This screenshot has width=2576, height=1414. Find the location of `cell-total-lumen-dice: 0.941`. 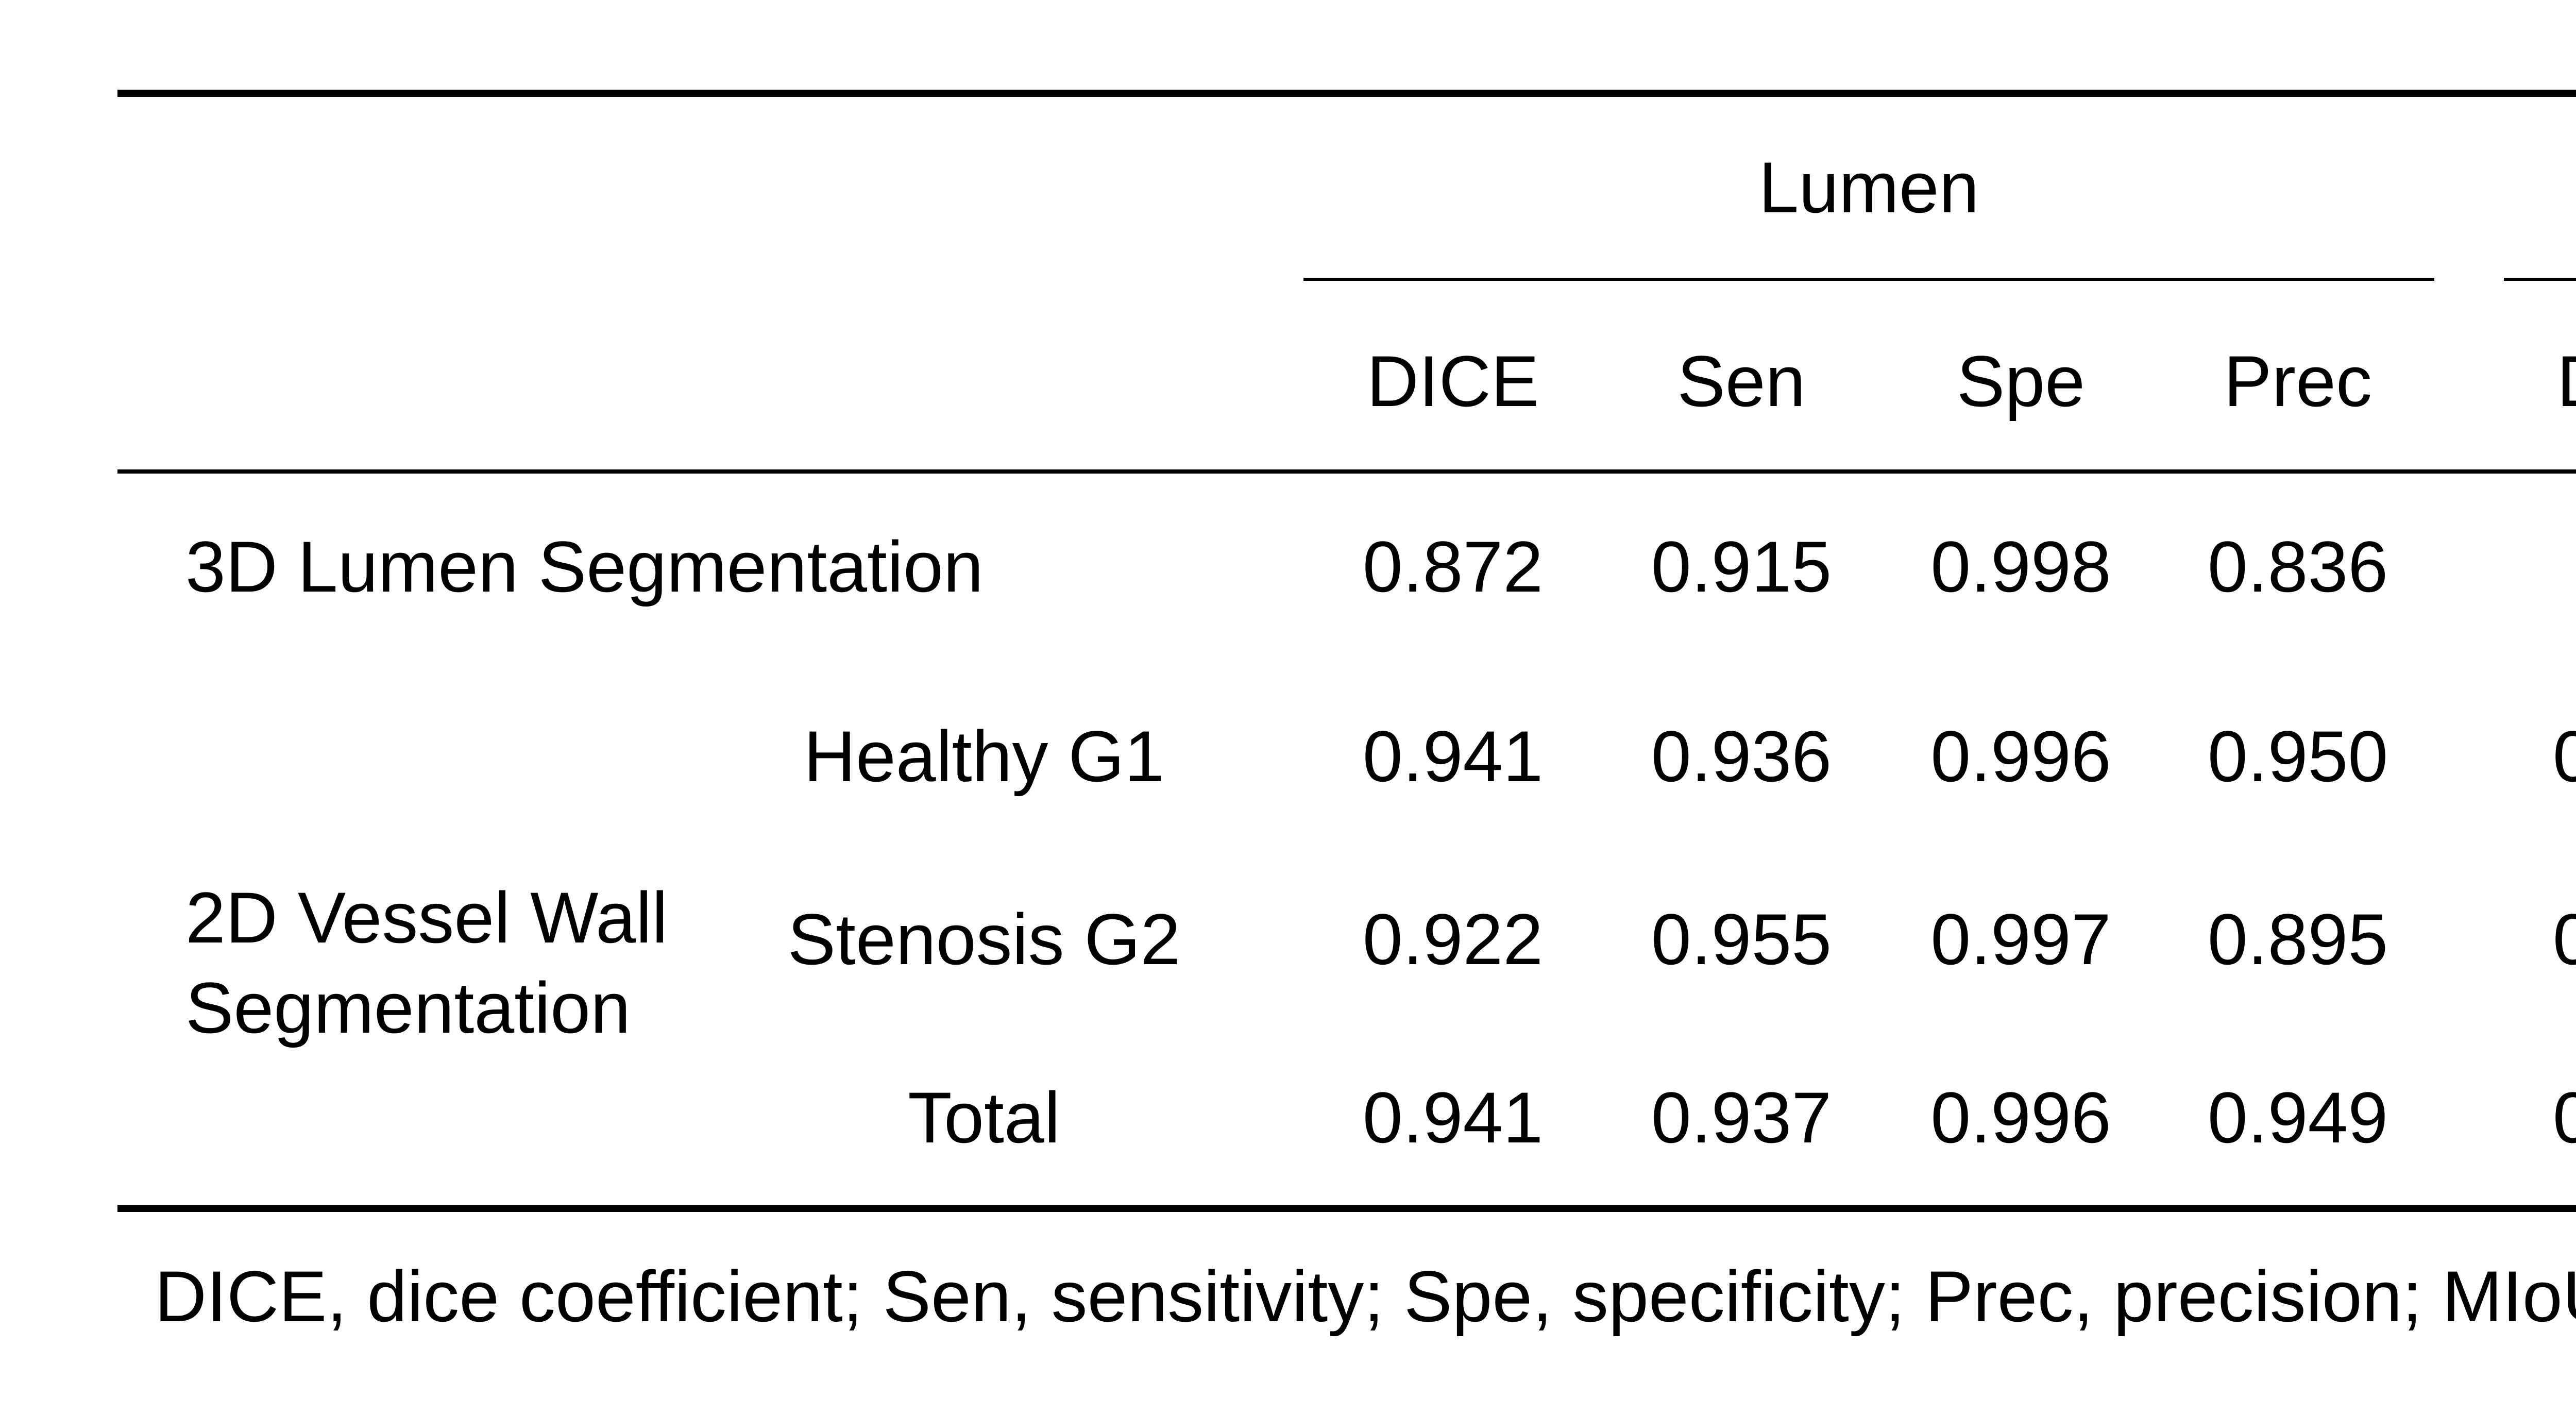

cell-total-lumen-dice: 0.941 is located at coordinates (1453, 1117).